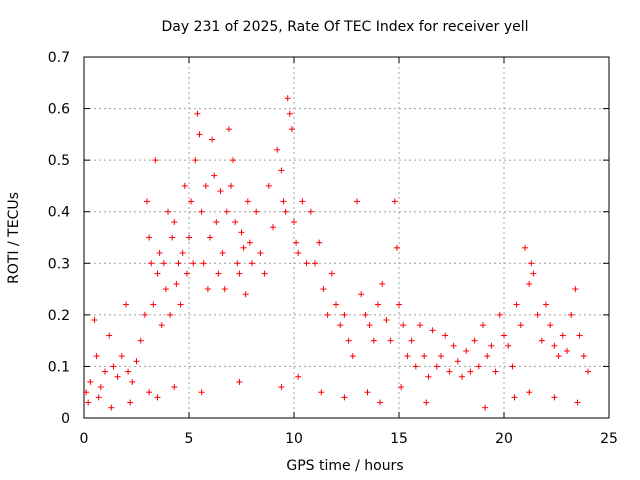 The image size is (640, 480). Describe the element at coordinates (14, 238) in the screenshot. I see `y-axis-label: ROTI / TECUs` at that location.